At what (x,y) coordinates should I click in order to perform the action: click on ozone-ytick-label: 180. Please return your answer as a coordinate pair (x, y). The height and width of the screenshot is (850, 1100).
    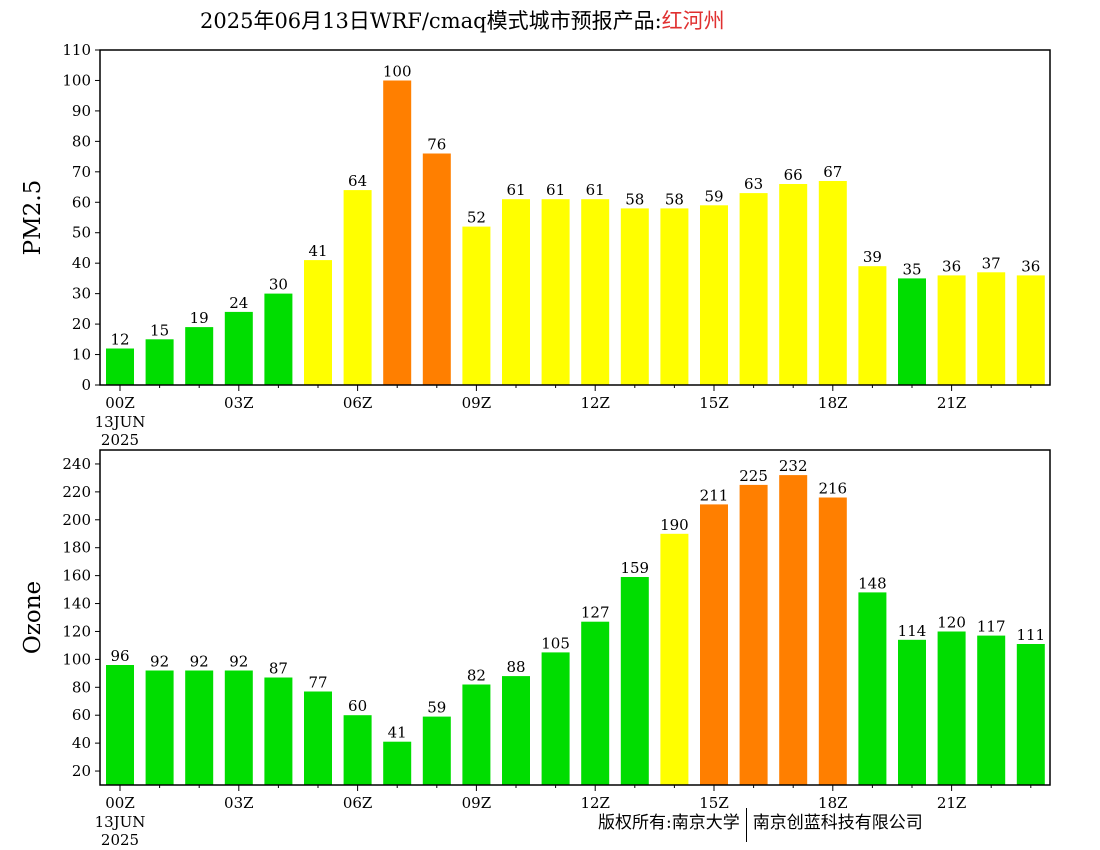
    Looking at the image, I should click on (76, 548).